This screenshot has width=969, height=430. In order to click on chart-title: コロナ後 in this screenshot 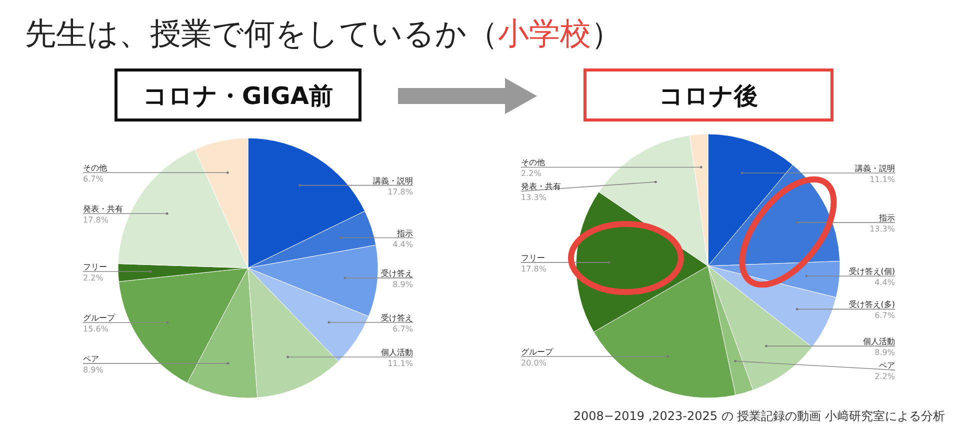, I will do `click(708, 96)`.